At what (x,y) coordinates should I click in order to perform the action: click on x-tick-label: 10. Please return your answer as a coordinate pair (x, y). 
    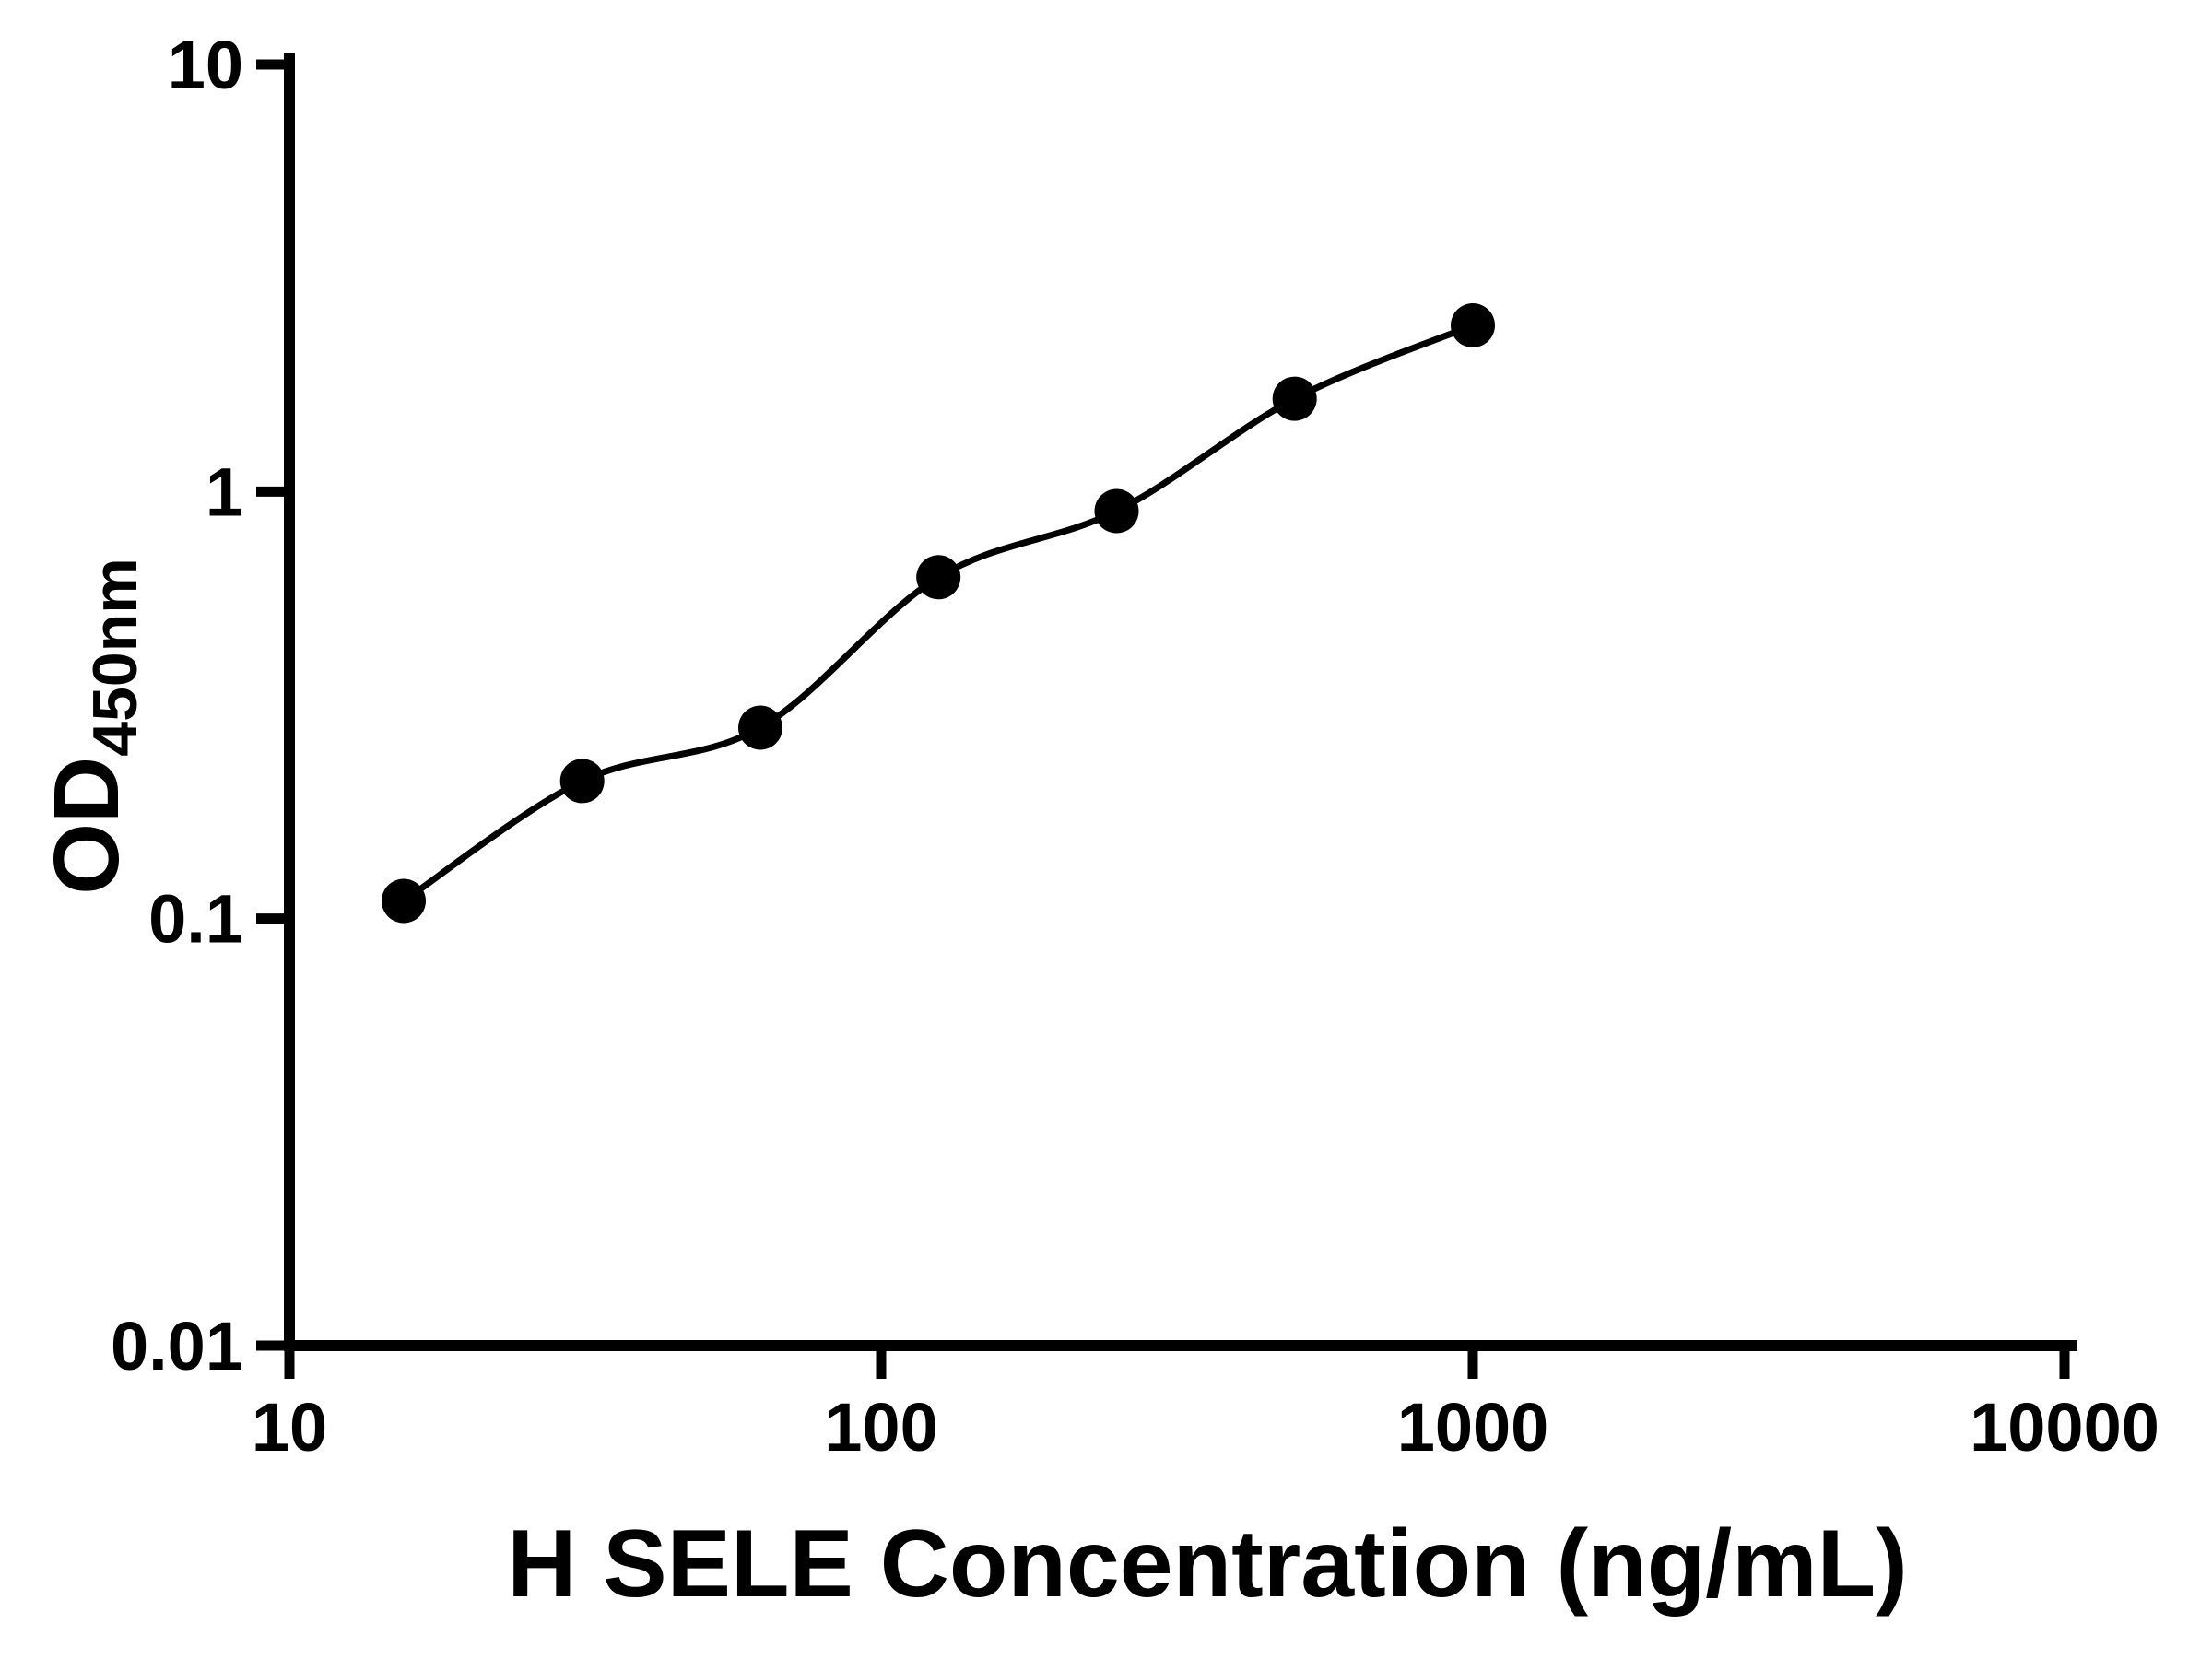
    Looking at the image, I should click on (289, 1427).